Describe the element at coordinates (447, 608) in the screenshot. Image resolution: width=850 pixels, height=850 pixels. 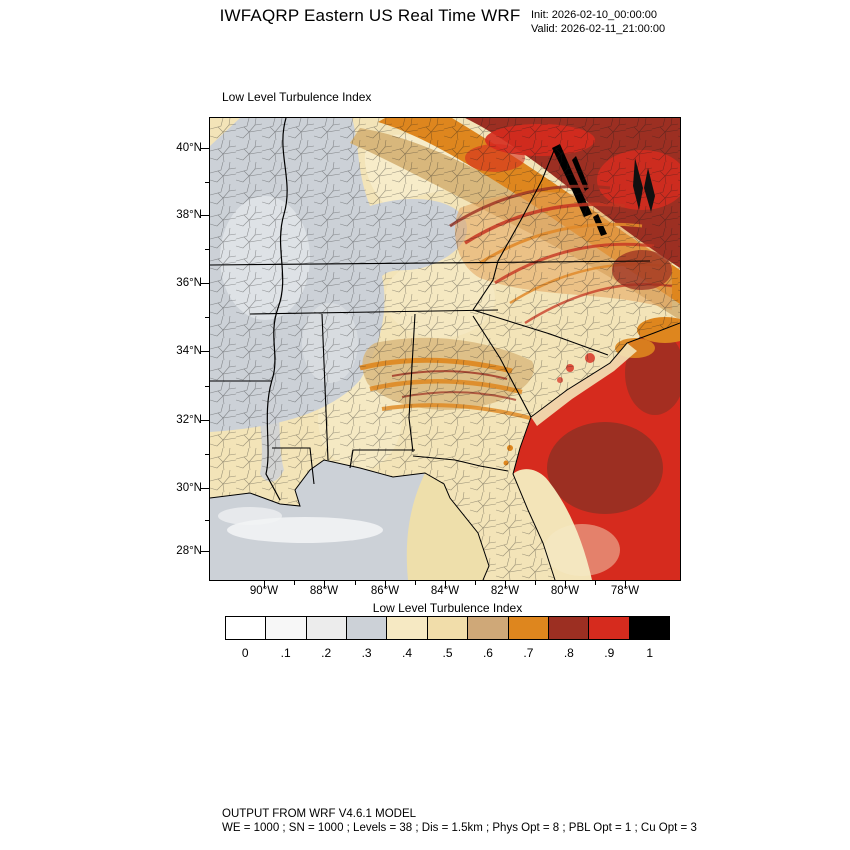
I see `colorbar-title: Low Level Turbulence Index` at that location.